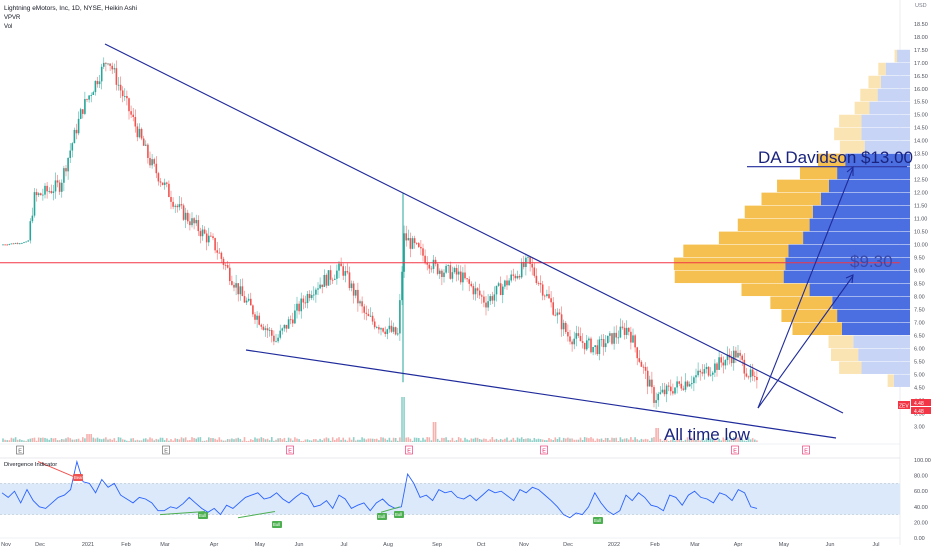  Describe the element at coordinates (78, 477) in the screenshot. I see `divergence-signal: Bear` at that location.